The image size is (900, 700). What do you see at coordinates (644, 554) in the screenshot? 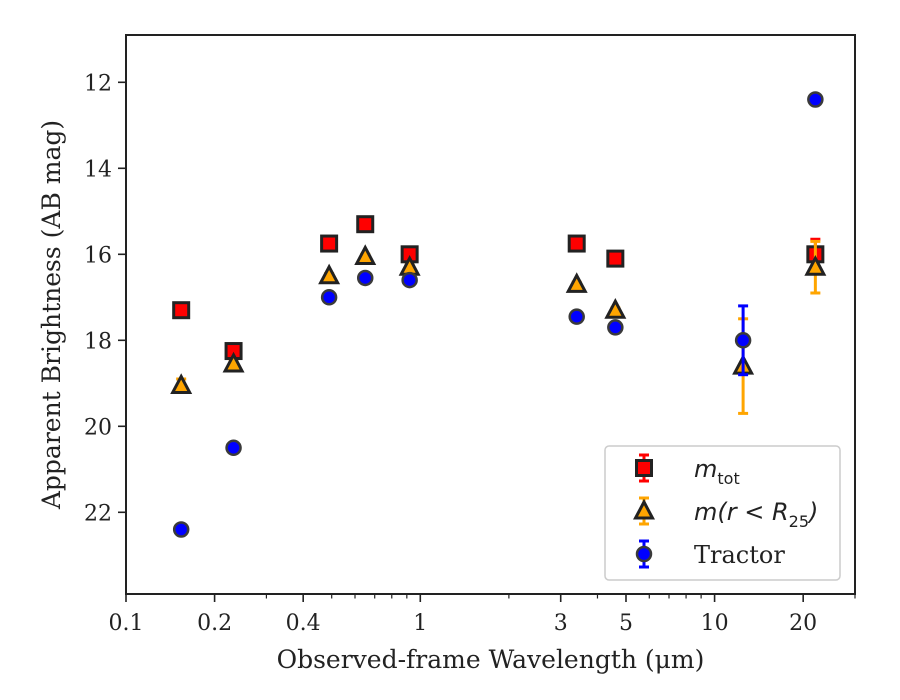
I see `legend-marker-circle` at bounding box center [644, 554].